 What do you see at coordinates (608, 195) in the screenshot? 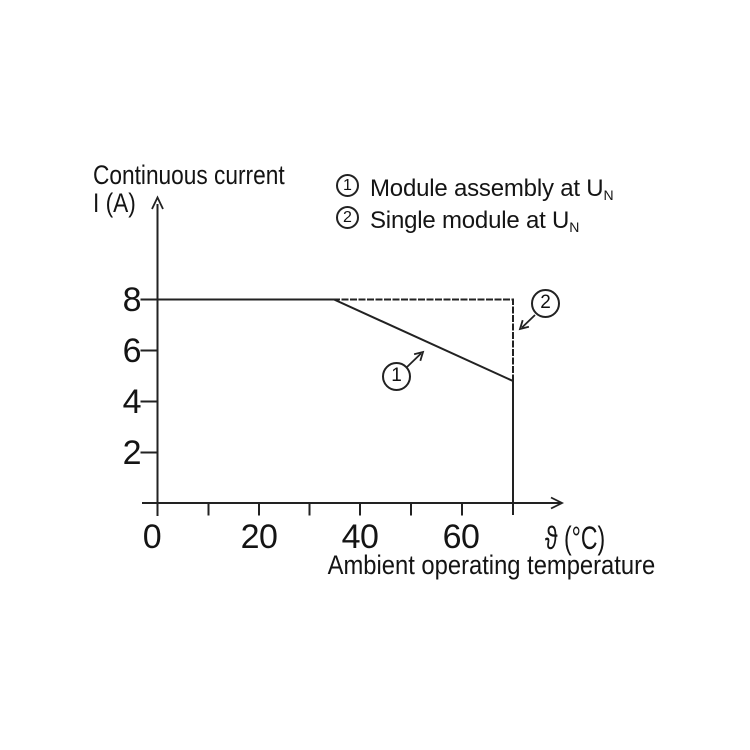
I see `legend-item-1-subscript: N` at bounding box center [608, 195].